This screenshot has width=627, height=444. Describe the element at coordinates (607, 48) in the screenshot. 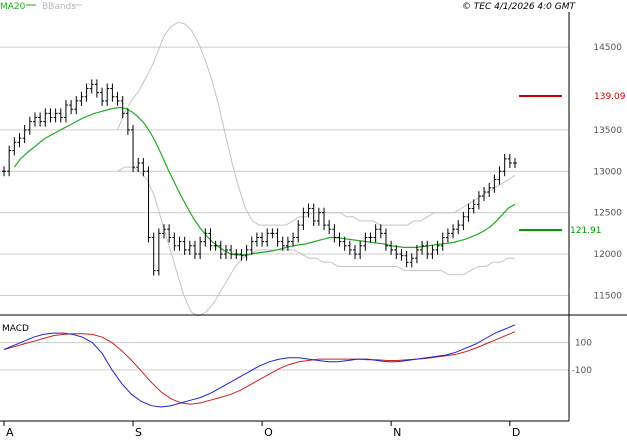

I see `price-tick-label: 14500` at that location.